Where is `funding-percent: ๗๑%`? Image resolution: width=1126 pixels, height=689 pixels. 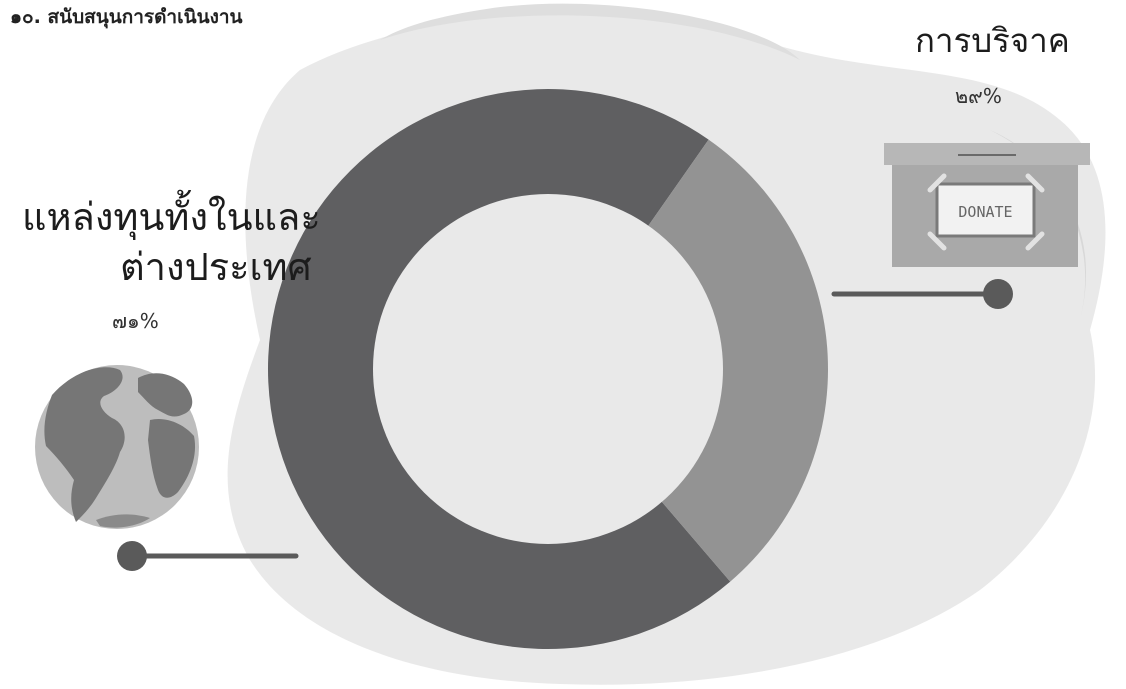 funding-percent: ๗๑% is located at coordinates (135, 321).